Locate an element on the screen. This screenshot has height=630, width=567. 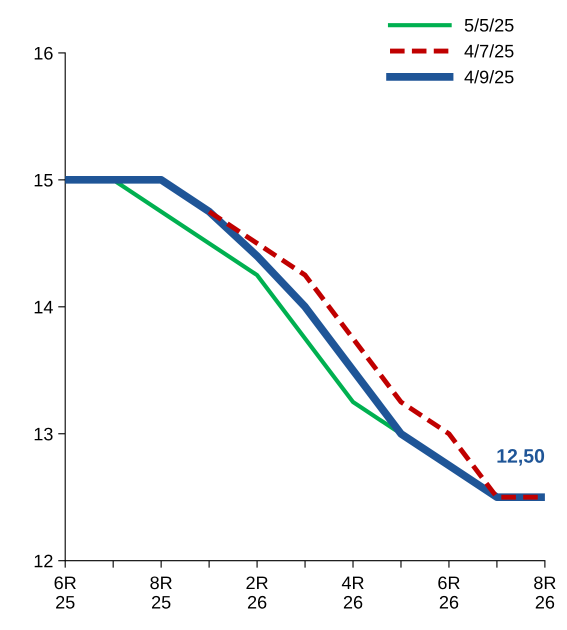
y-tick-label: 15 is located at coordinates (43, 180).